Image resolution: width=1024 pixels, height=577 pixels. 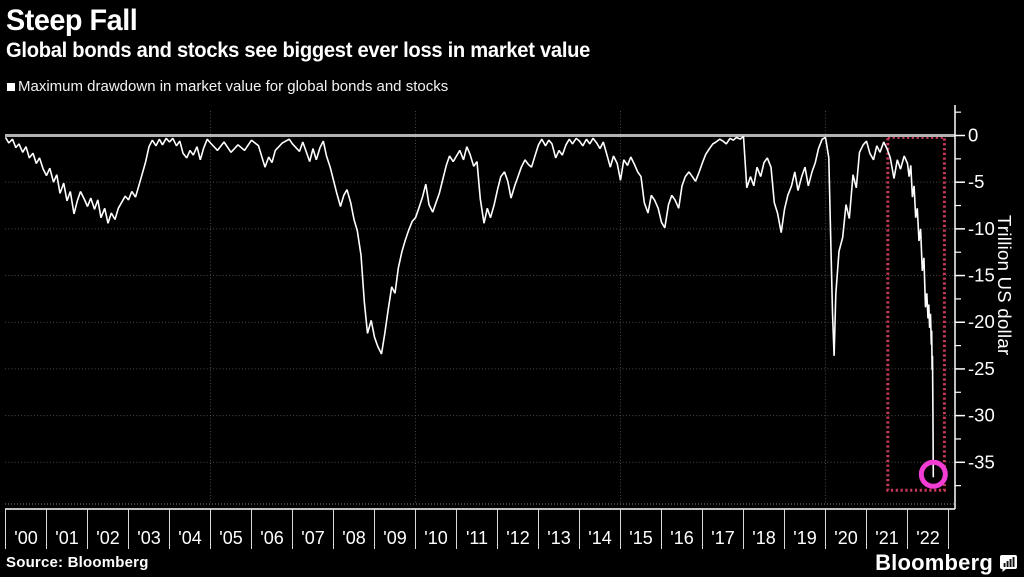 What do you see at coordinates (934, 562) in the screenshot?
I see `bloomberg-logo-text: Bloomberg` at bounding box center [934, 562].